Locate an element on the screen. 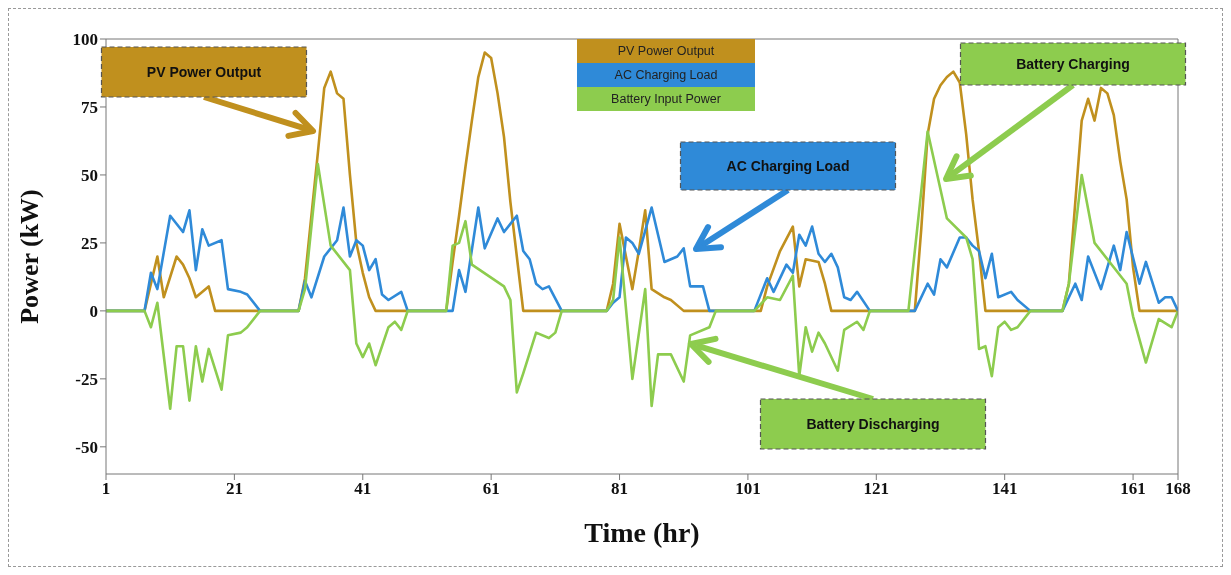  text: Battery Input Power is located at coordinates (666, 99).